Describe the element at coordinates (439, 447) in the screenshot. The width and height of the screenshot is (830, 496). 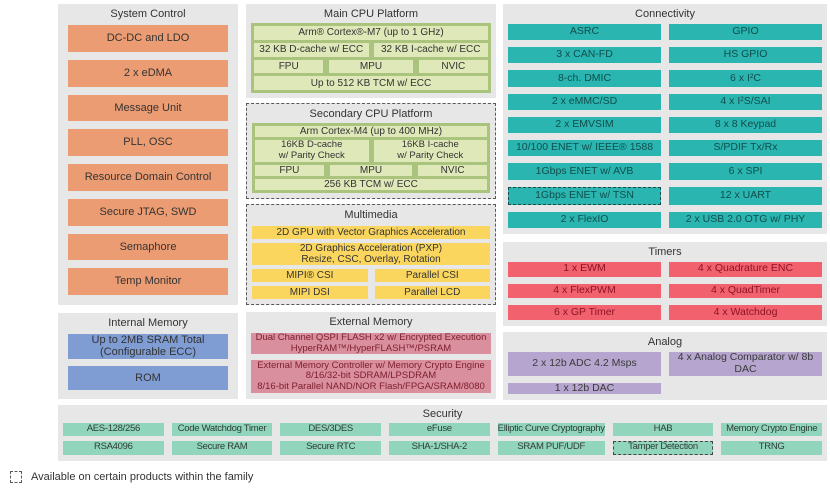
I see `security-block: SHA-1/SHA-2` at that location.